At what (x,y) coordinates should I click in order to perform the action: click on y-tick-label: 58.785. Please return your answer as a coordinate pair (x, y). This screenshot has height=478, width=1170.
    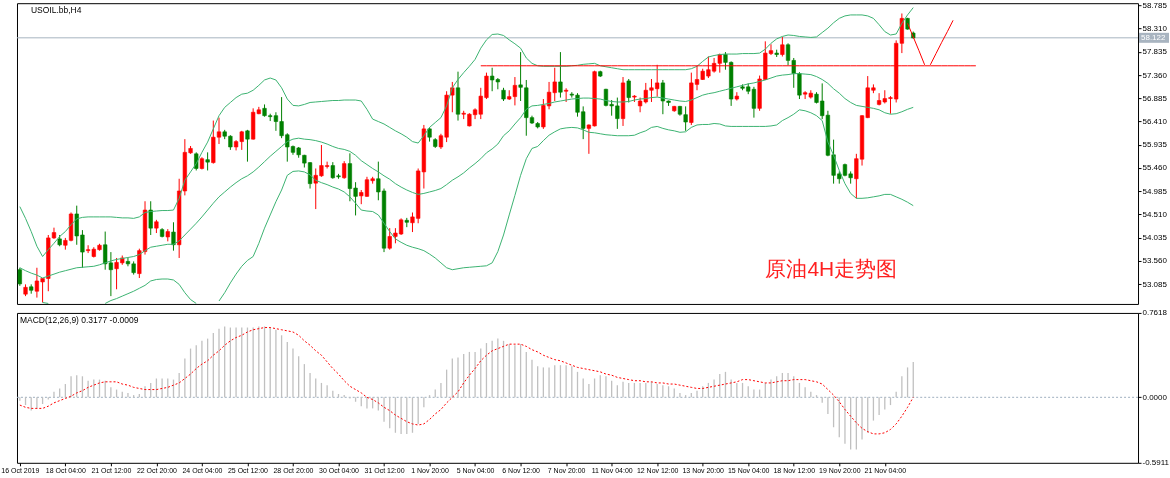
    Looking at the image, I should click on (1155, 5).